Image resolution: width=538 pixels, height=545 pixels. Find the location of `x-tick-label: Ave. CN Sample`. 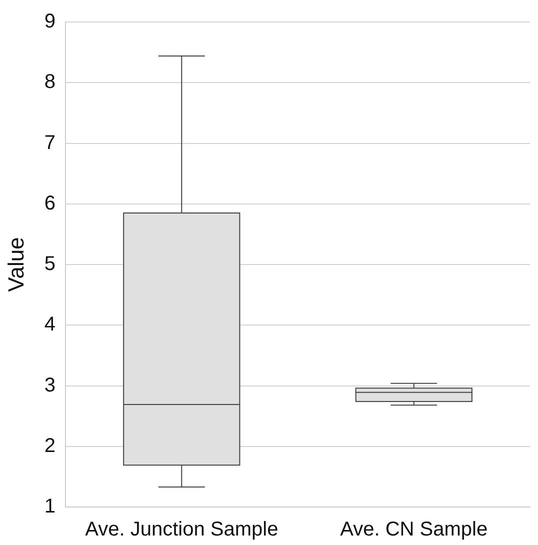

x-tick-label: Ave. CN Sample is located at coordinates (414, 529).